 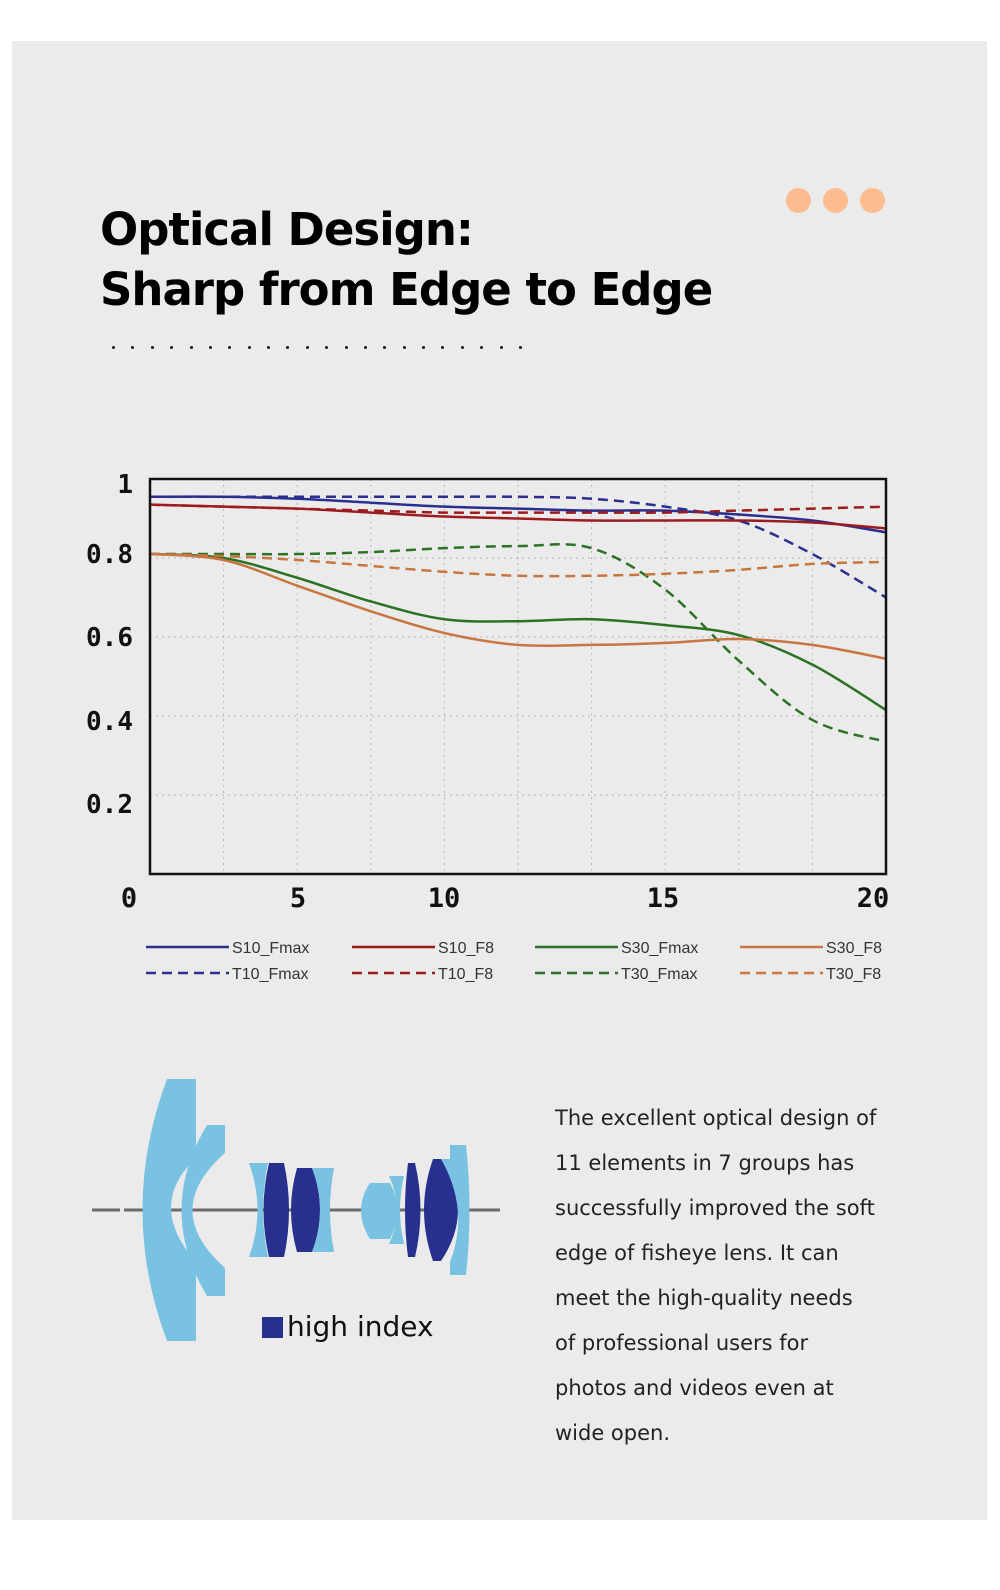 I want to click on description-line: successfully improved the soft, so click(x=715, y=1208).